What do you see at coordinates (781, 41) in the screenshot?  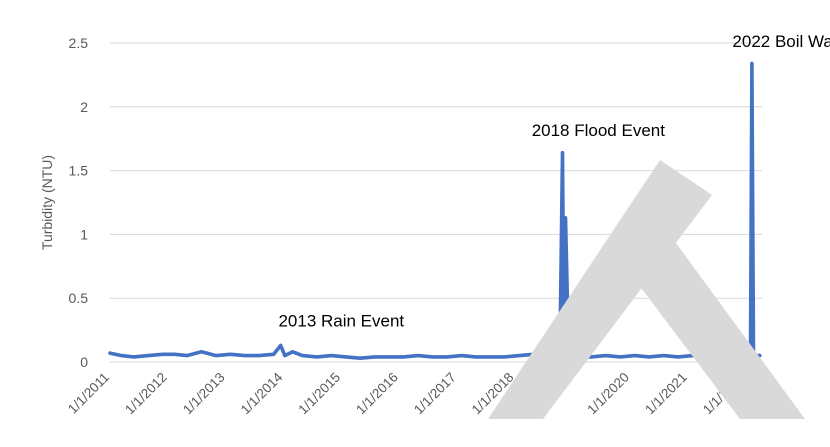 I see `annotation-label: 2022 Boil Water` at bounding box center [781, 41].